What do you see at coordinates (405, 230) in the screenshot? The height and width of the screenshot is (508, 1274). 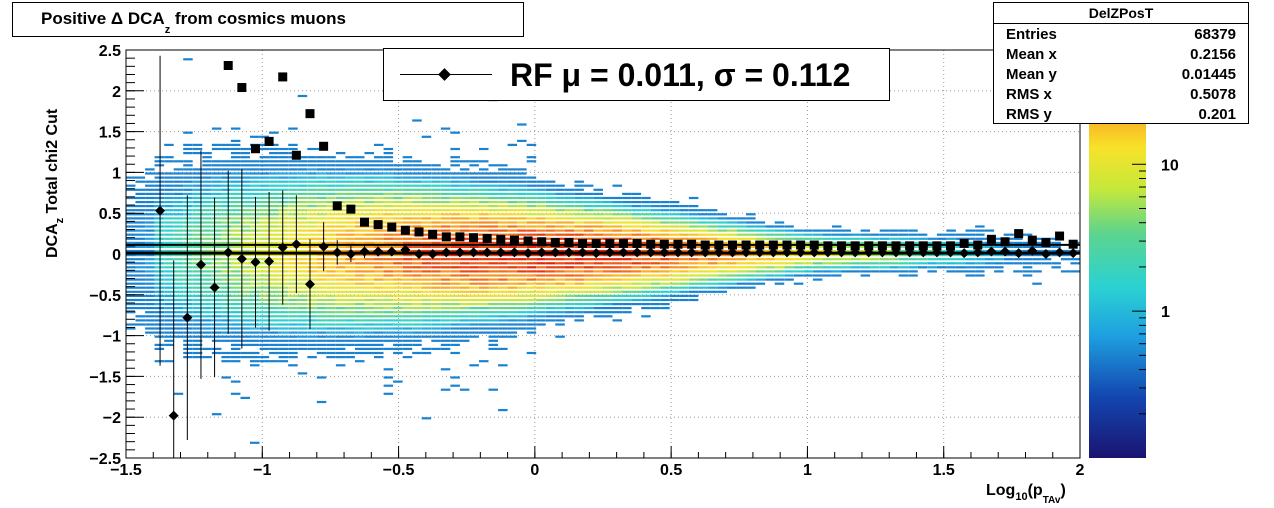 I see `sigma-point` at bounding box center [405, 230].